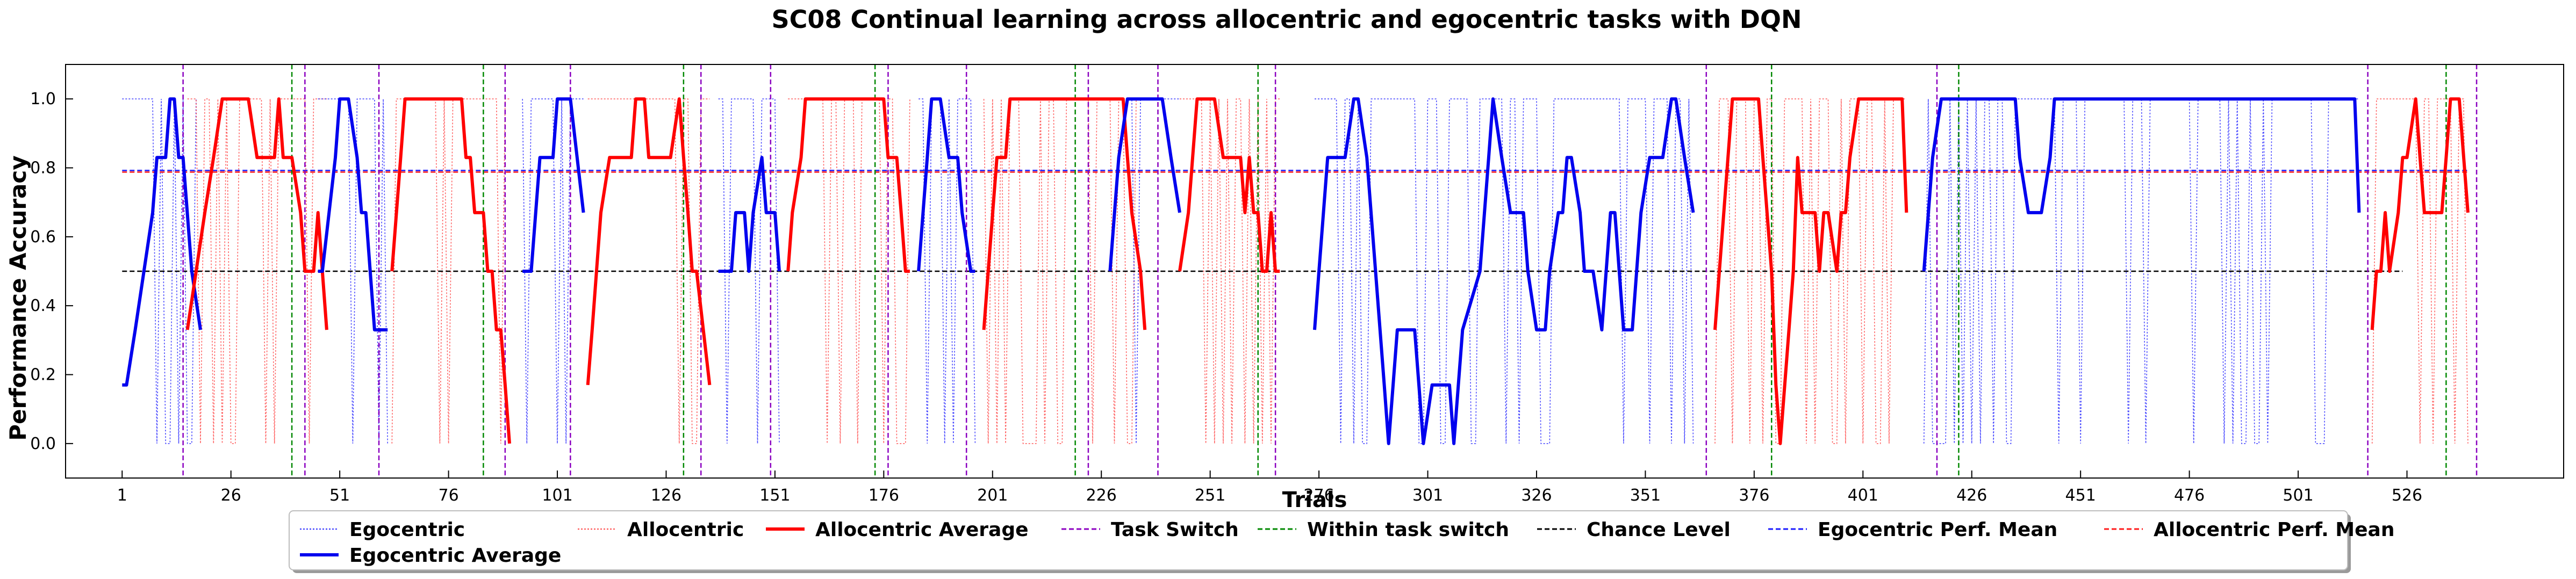 The image size is (2576, 579). What do you see at coordinates (1645, 495) in the screenshot?
I see `x-tick-label-14: 351` at bounding box center [1645, 495].